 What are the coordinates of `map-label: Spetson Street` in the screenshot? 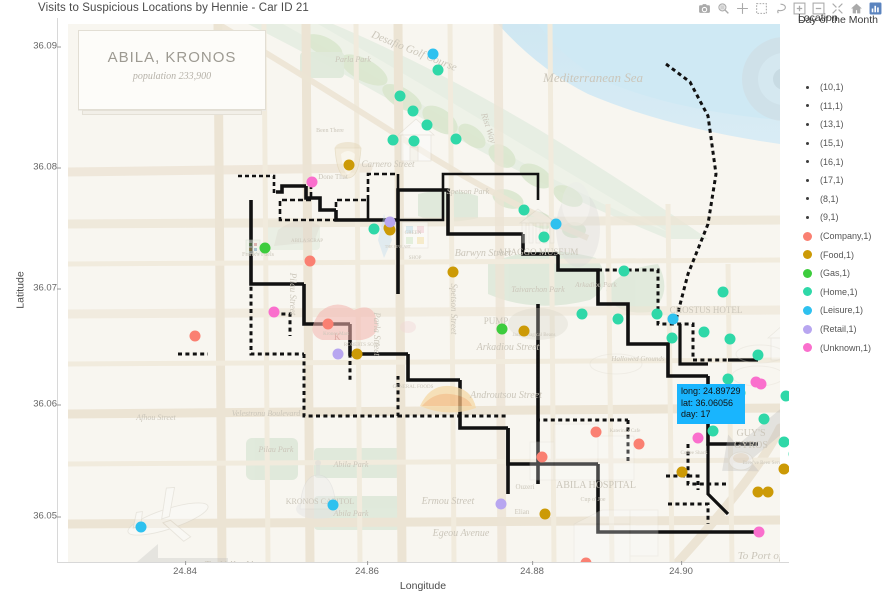 It's located at (454, 309).